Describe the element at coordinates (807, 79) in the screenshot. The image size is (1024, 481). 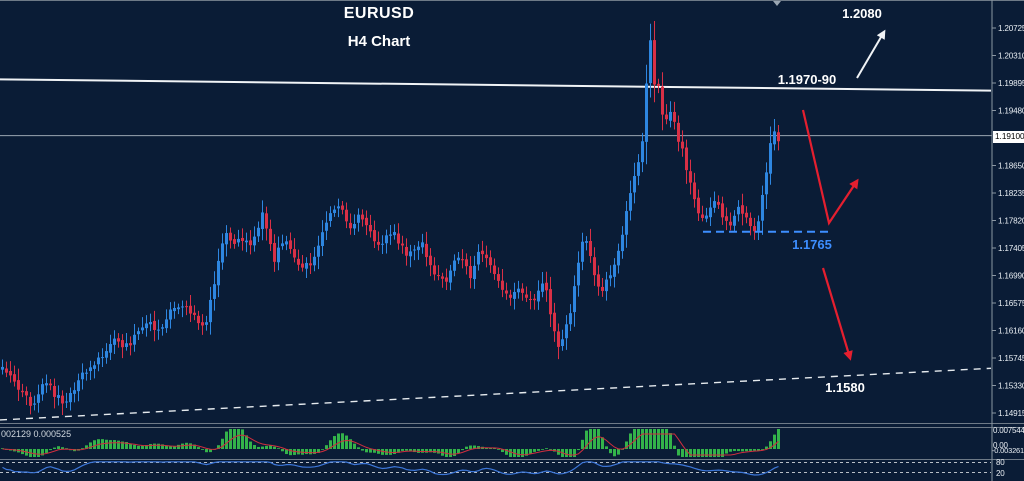
I see `resistance-zone-label: 1.1970-90` at that location.